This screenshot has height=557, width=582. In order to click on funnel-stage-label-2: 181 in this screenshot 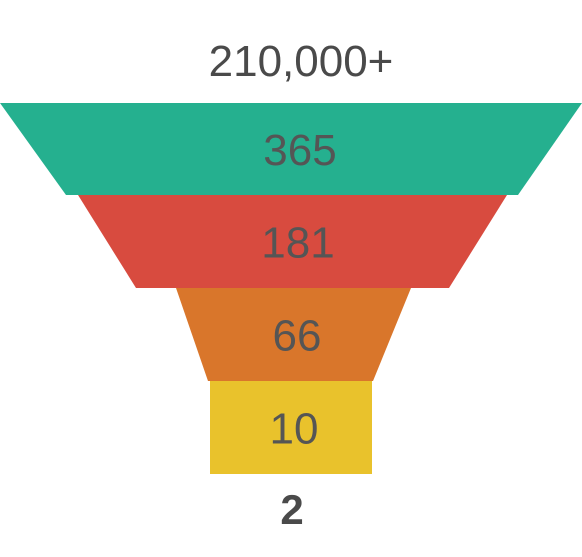, I will do `click(297, 243)`.